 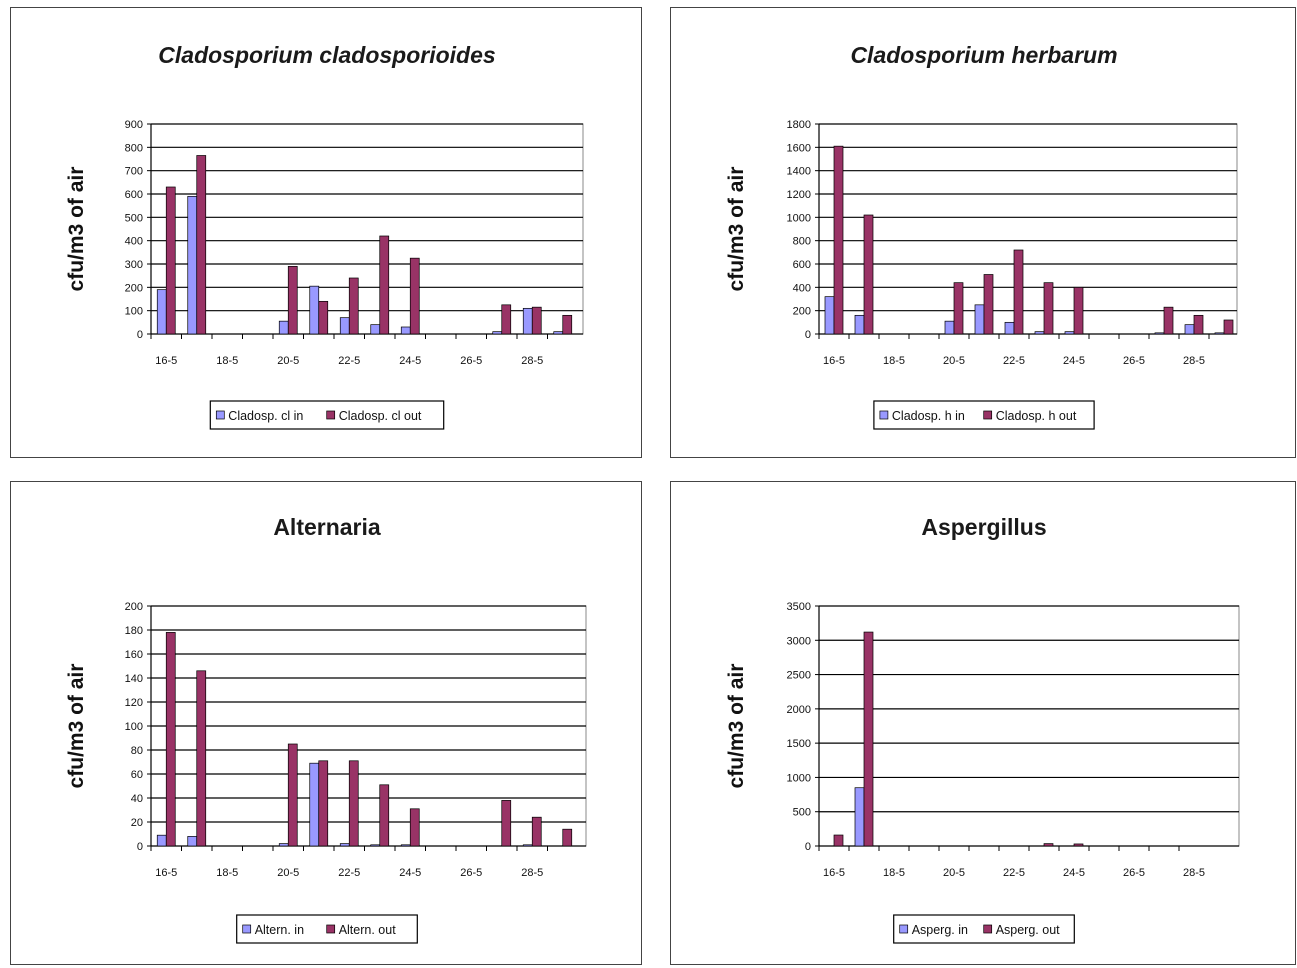 What do you see at coordinates (137, 799) in the screenshot?
I see `y-tick-label: 40` at bounding box center [137, 799].